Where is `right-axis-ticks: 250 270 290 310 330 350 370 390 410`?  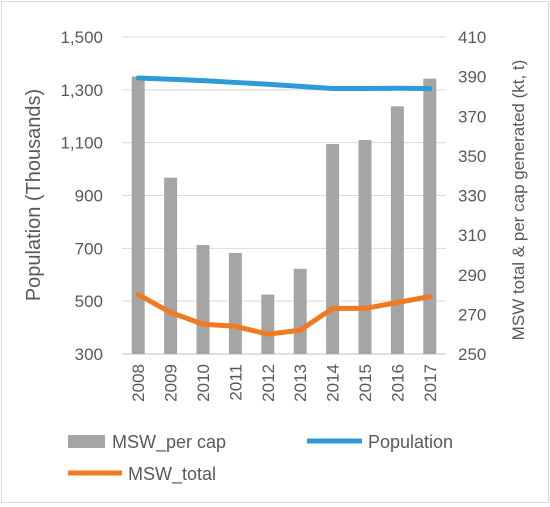 right-axis-ticks: 250 270 290 310 330 350 370 390 410 is located at coordinates (472, 196).